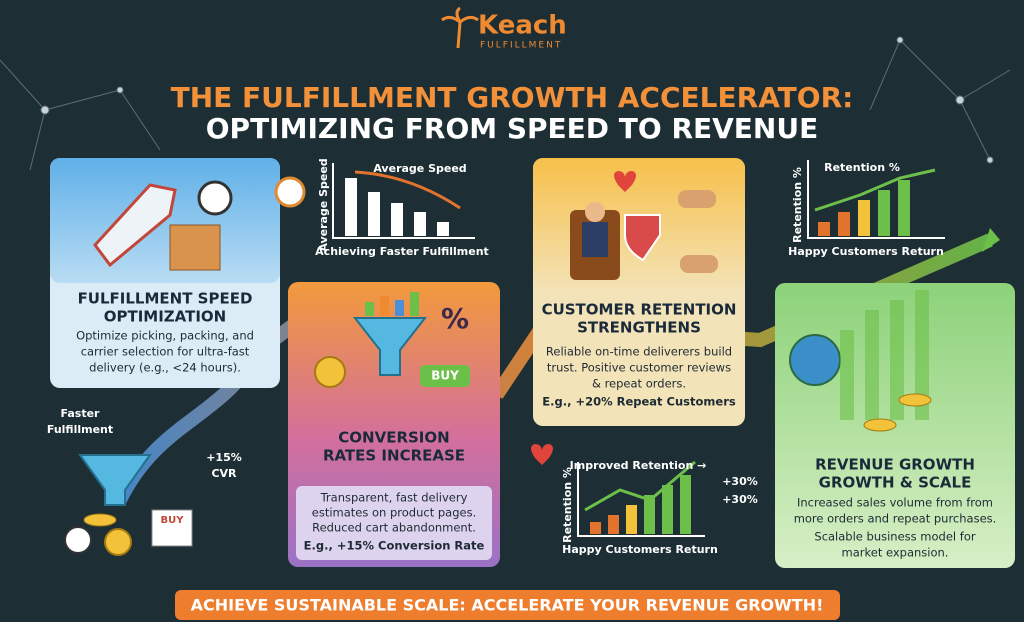 The image size is (1024, 622). I want to click on callout: Fulfillment, so click(80, 429).